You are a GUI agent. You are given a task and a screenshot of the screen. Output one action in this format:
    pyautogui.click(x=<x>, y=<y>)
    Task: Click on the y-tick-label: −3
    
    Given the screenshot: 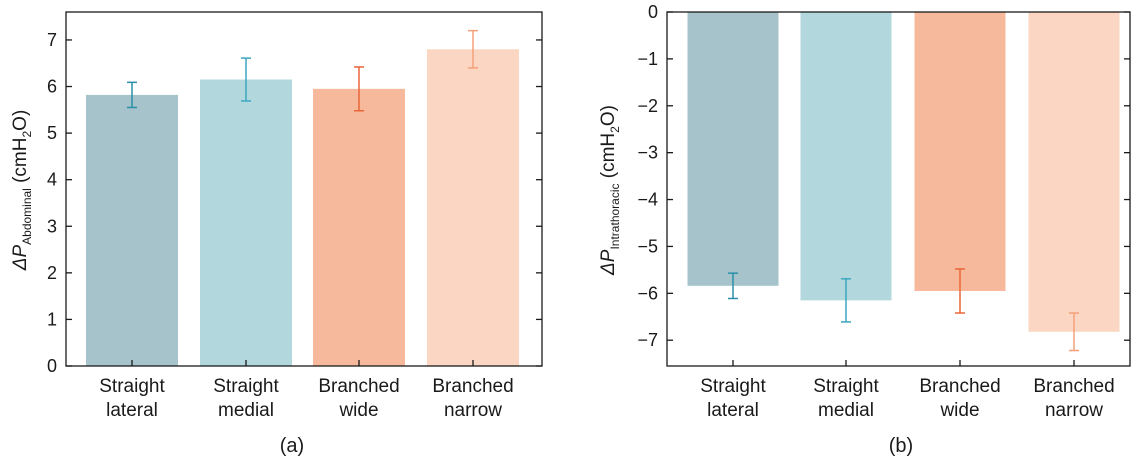 What is the action you would take?
    pyautogui.click(x=647, y=153)
    